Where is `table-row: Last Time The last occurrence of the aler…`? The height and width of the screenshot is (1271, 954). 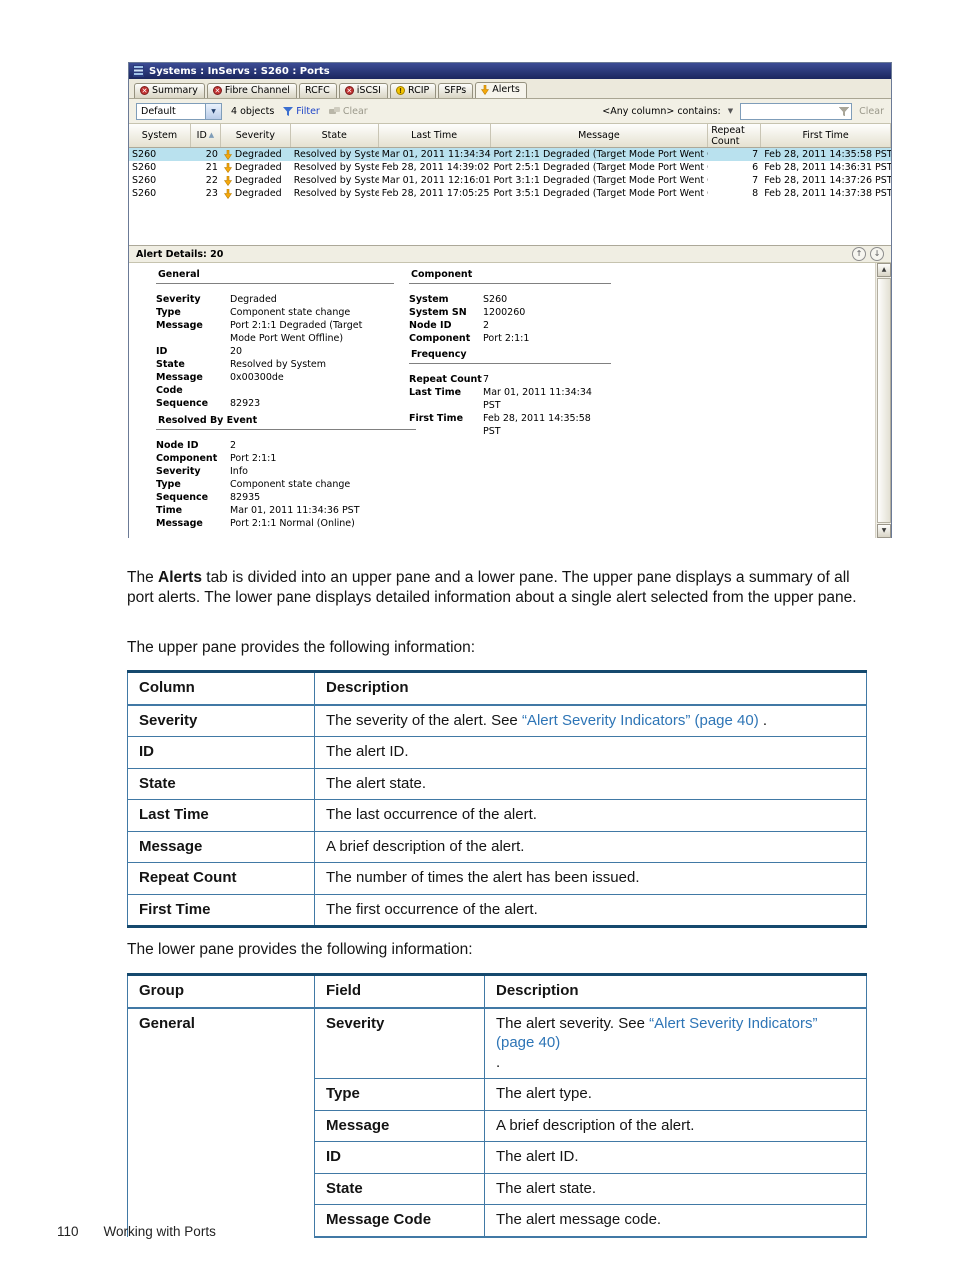
table-row: Last Time The last occurrence of the aler… is located at coordinates (497, 815).